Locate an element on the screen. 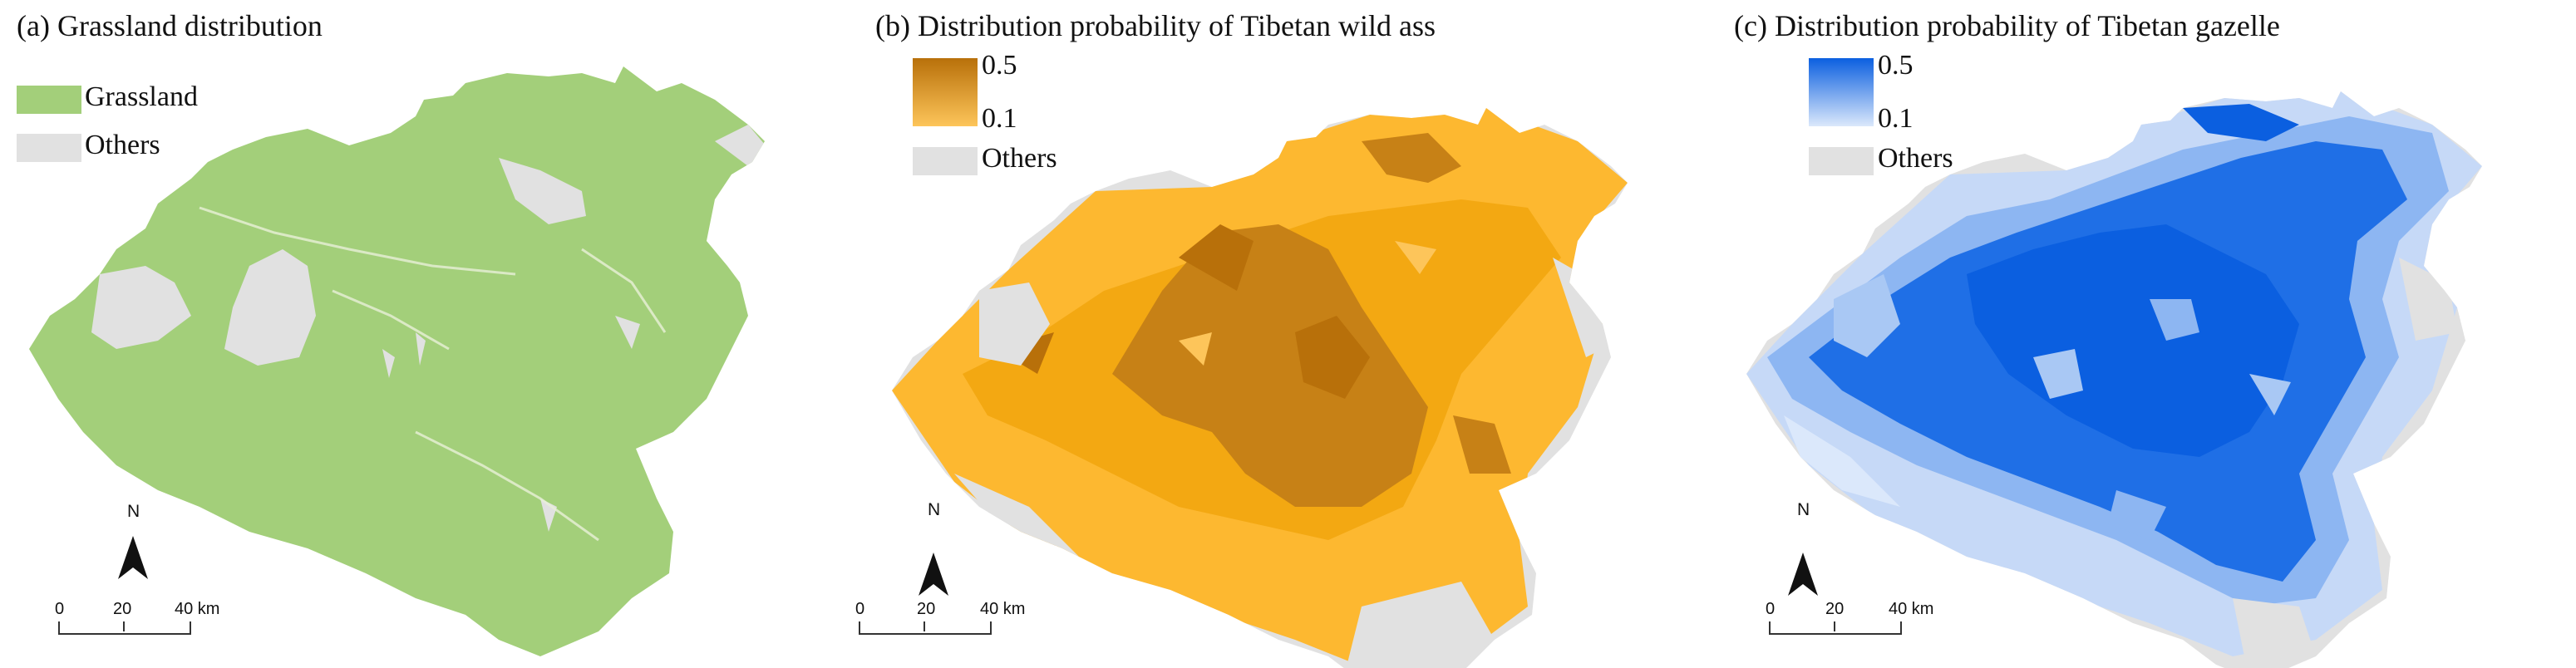  panel-title: (a) Grassland distribution is located at coordinates (170, 25).